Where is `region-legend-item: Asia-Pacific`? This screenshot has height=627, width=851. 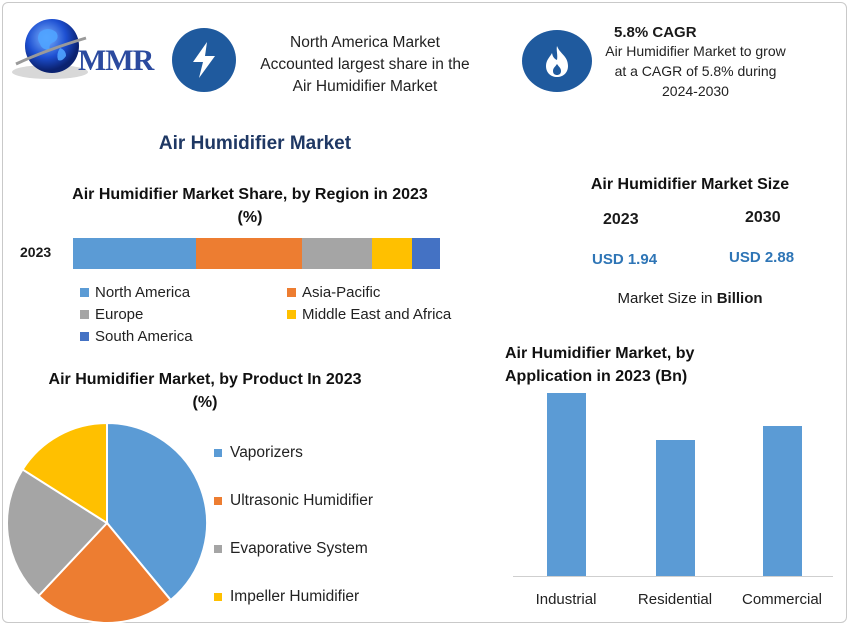 region-legend-item: Asia-Pacific is located at coordinates (333, 292).